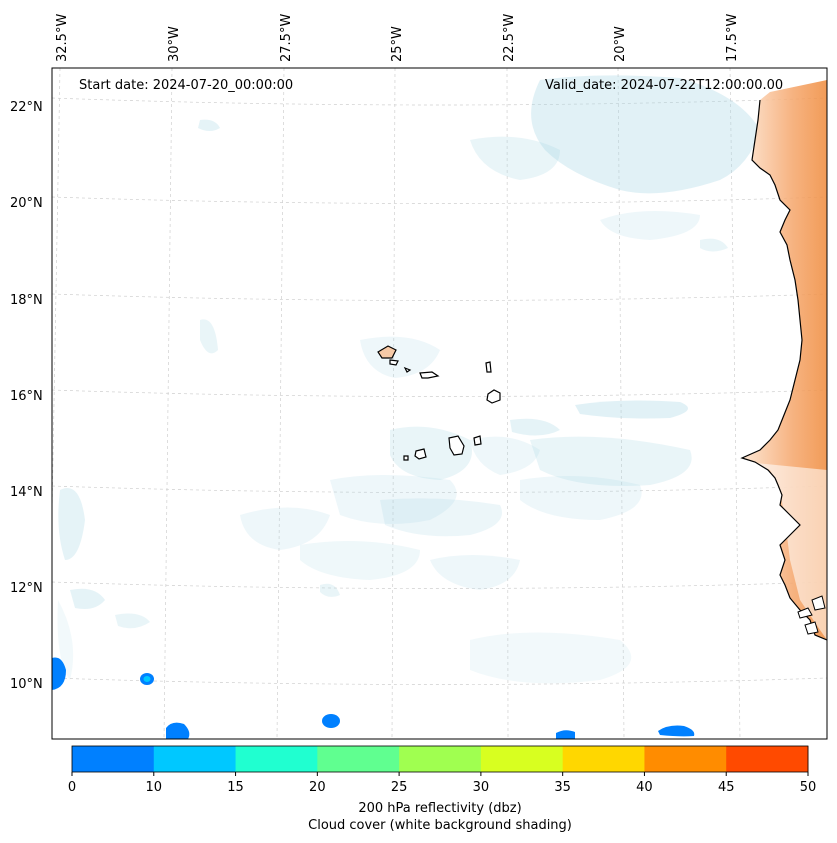 This screenshot has width=837, height=843. I want to click on lon-label: 27.5°W, so click(286, 38).